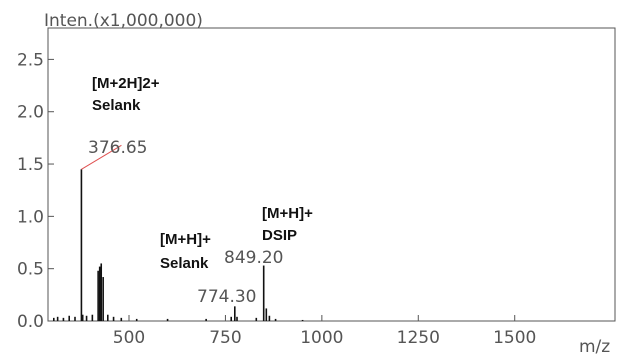  What do you see at coordinates (225, 338) in the screenshot?
I see `x-tick-label: 750` at bounding box center [225, 338].